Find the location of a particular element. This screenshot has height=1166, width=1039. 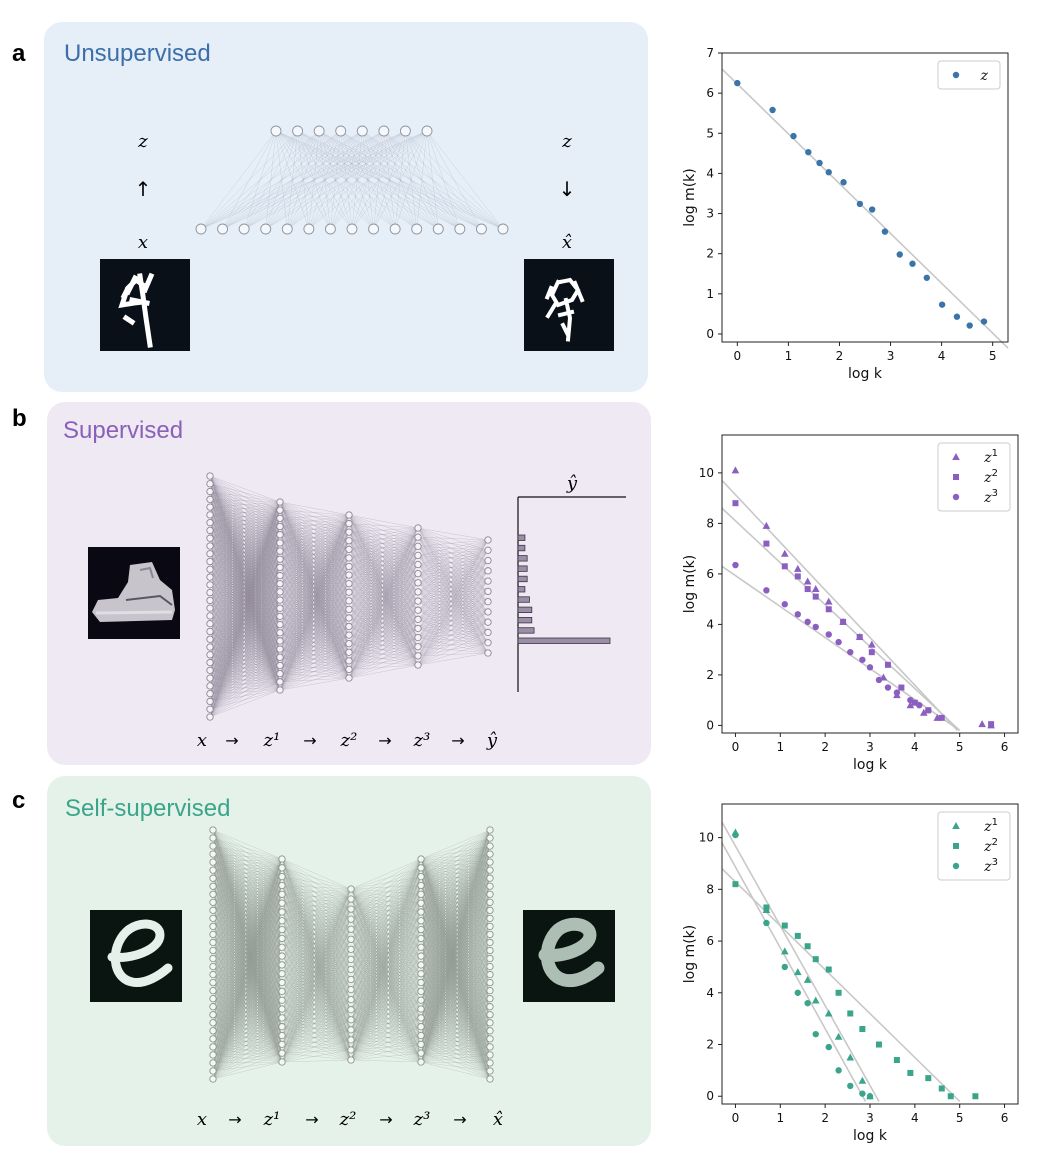

flow-c-z1: z¹ is located at coordinates (272, 1119).